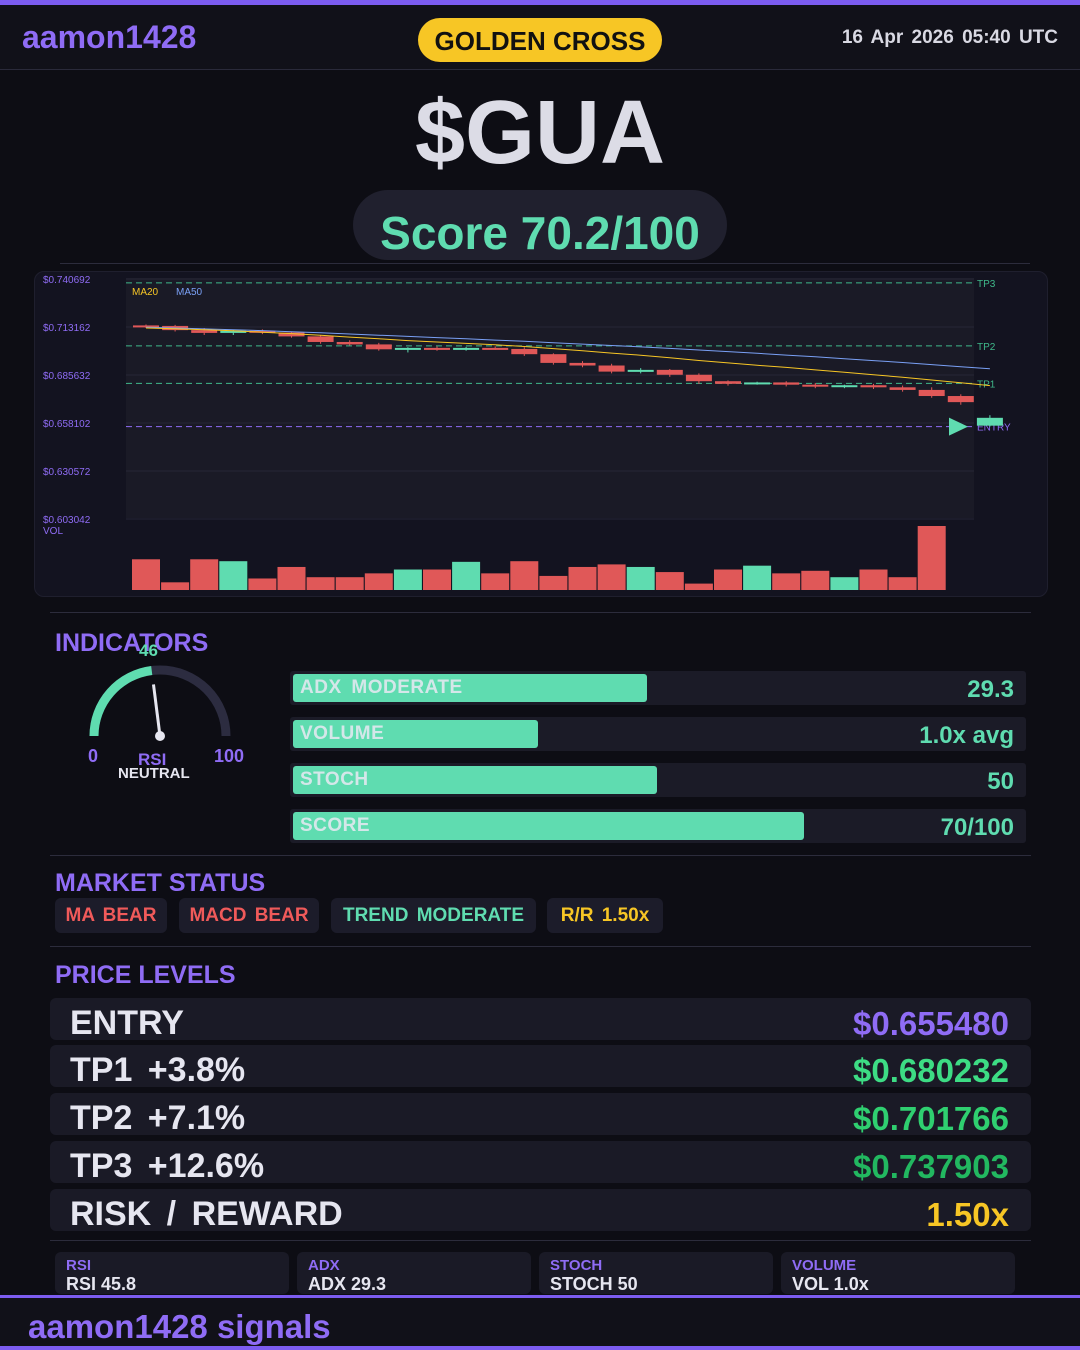  What do you see at coordinates (148, 650) in the screenshot?
I see `rsi-gauge-value: 46` at bounding box center [148, 650].